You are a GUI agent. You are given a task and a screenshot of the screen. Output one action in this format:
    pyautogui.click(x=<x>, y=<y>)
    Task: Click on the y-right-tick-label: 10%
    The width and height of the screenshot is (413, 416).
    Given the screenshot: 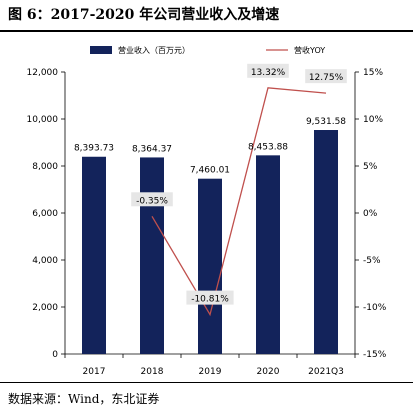 What is the action you would take?
    pyautogui.click(x=373, y=120)
    